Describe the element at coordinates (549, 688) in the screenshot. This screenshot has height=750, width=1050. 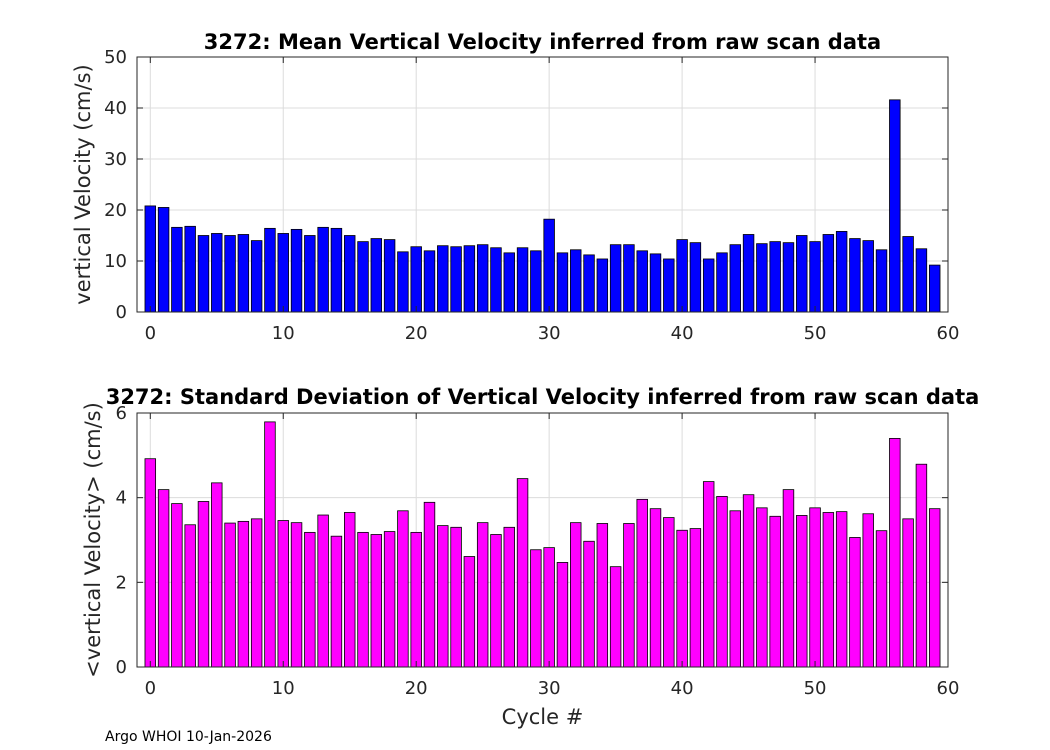
I see `std-velocity-x-tick-label: 30` at that location.